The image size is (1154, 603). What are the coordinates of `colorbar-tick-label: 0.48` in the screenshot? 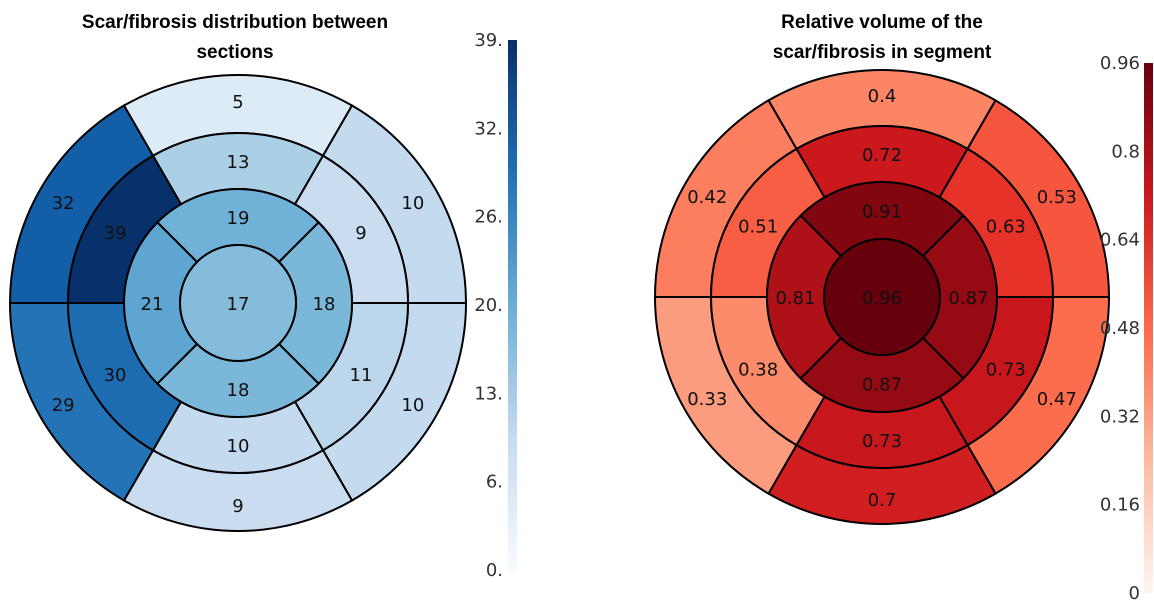 It's located at (1120, 328).